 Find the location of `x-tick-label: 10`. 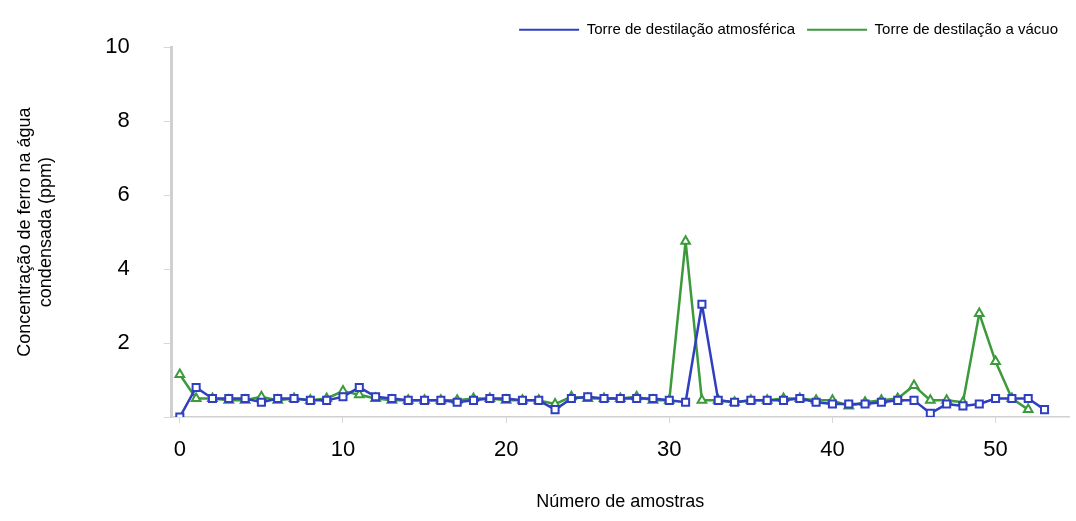

x-tick-label: 10 is located at coordinates (343, 449).